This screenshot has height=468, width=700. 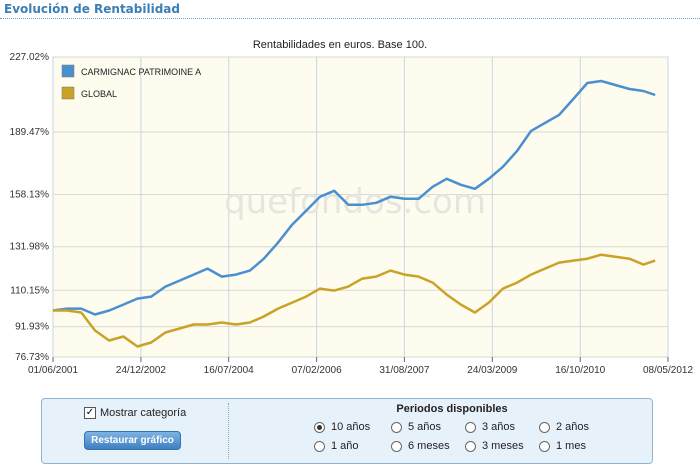 I want to click on legend-label: CARMIGNAC PATRIMOINE A, so click(x=141, y=72).